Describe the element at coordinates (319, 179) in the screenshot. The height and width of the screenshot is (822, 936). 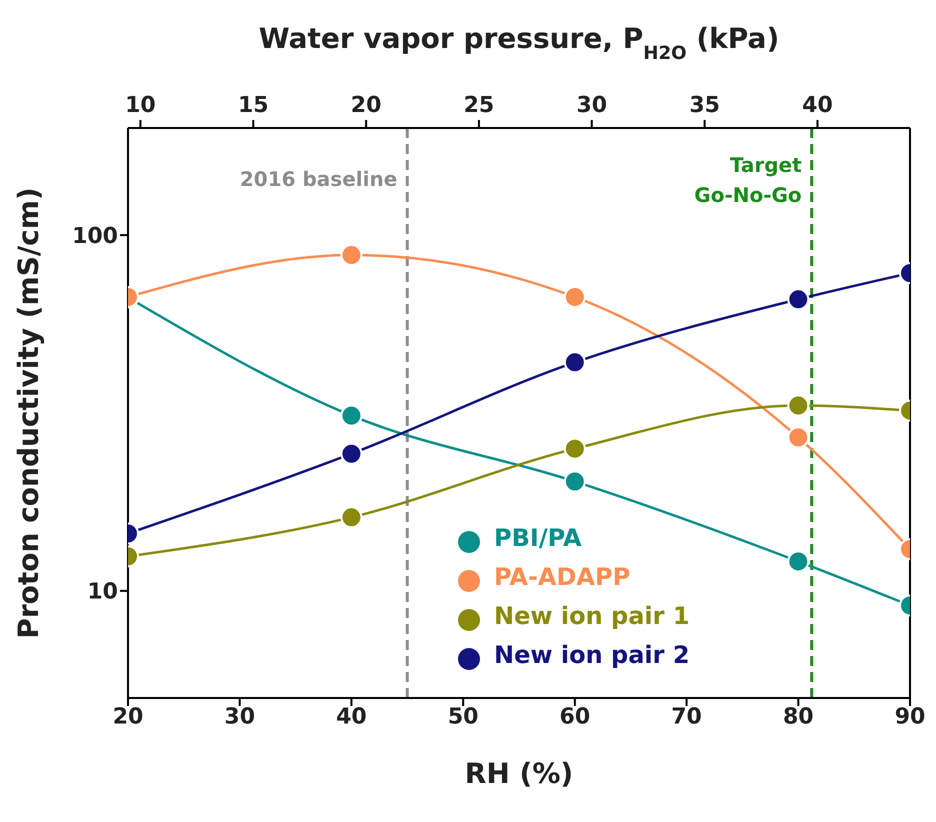
I see `ref-line-label: 2016 baseline` at that location.